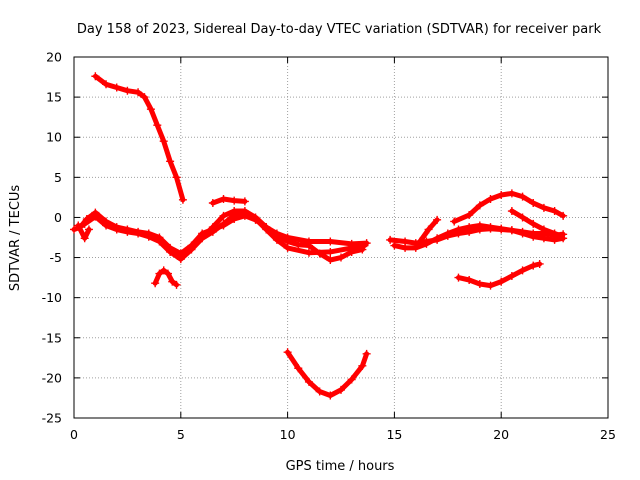 Image resolution: width=640 pixels, height=480 pixels. What do you see at coordinates (58, 177) in the screenshot?
I see `y-tick-label: 5` at bounding box center [58, 177].